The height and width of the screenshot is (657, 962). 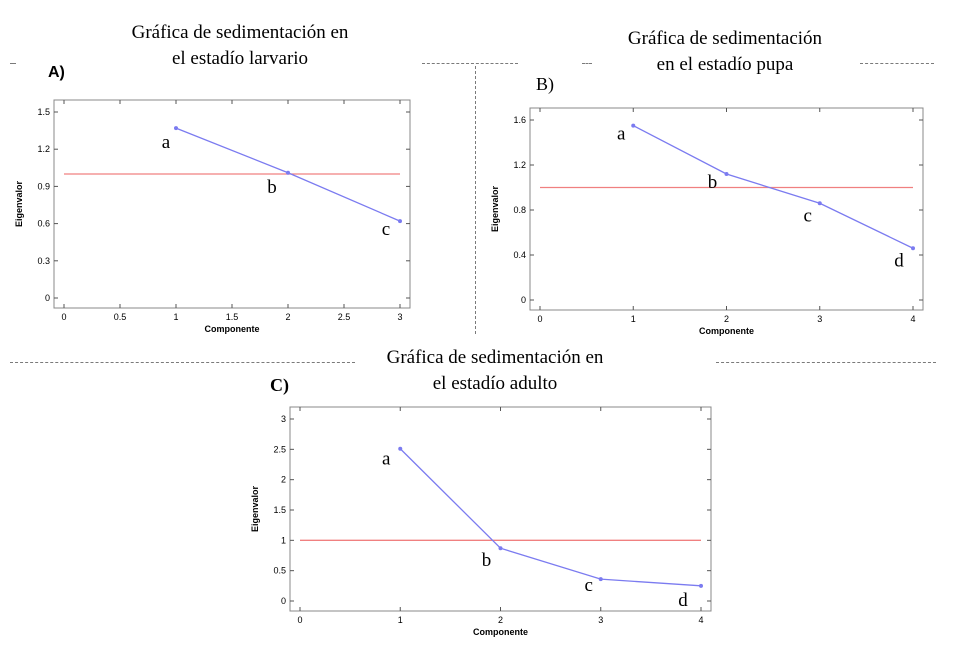 I want to click on adulto-point-label: b, so click(x=487, y=560).